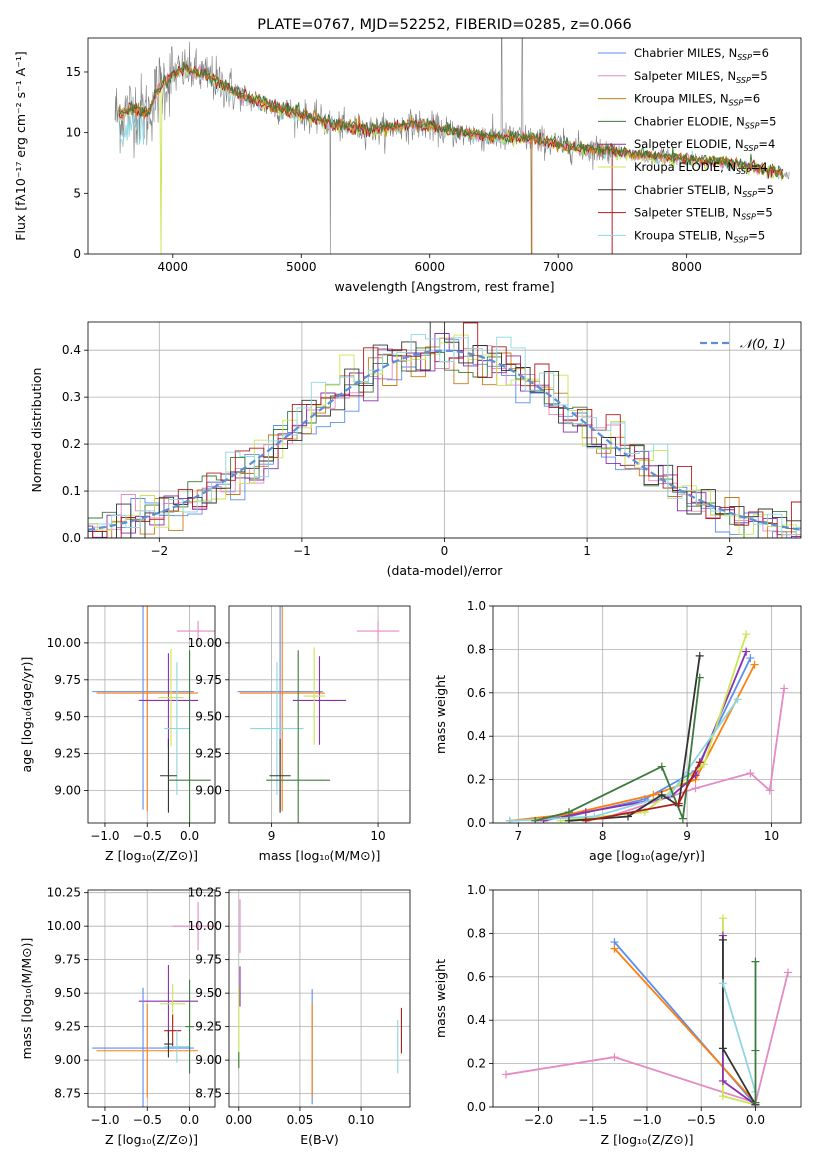  What do you see at coordinates (647, 855) in the screenshot?
I see `x-axis-label: age [log₁₀(age/yr)]` at bounding box center [647, 855].